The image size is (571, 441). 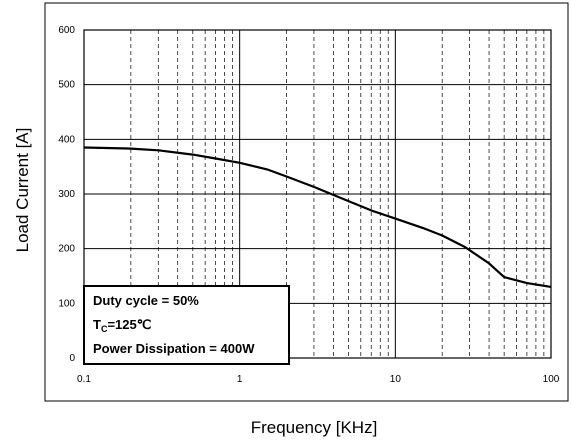 What do you see at coordinates (318, 379) in the screenshot?
I see `x-tick-labels: 0.1 1 10 100` at bounding box center [318, 379].